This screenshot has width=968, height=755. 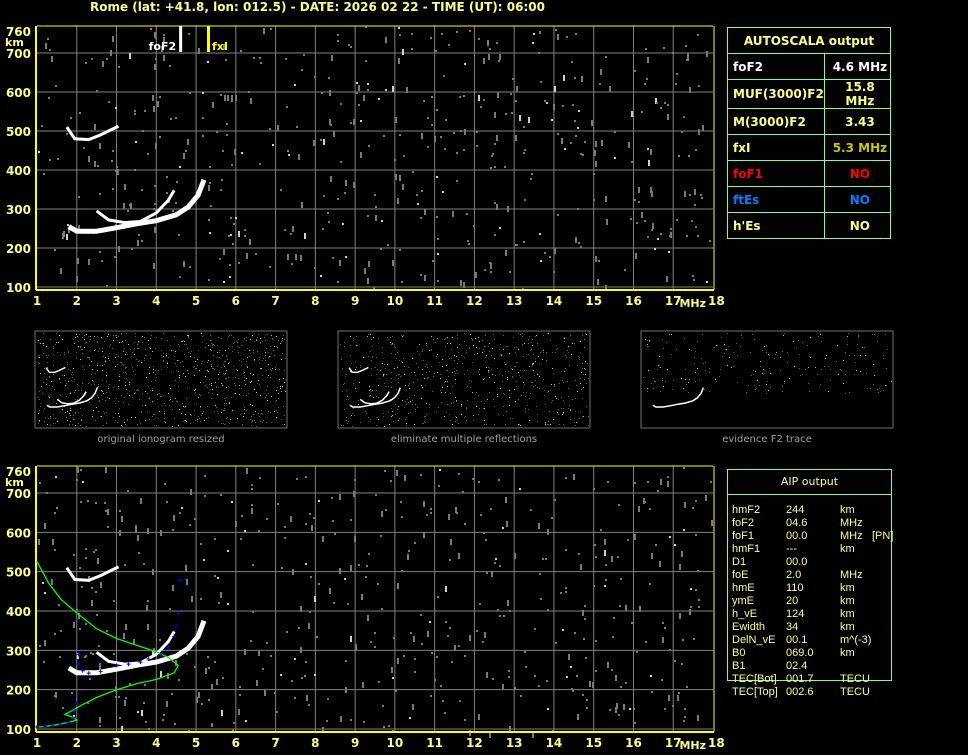 What do you see at coordinates (161, 379) in the screenshot?
I see `thumbnail-frame` at bounding box center [161, 379].